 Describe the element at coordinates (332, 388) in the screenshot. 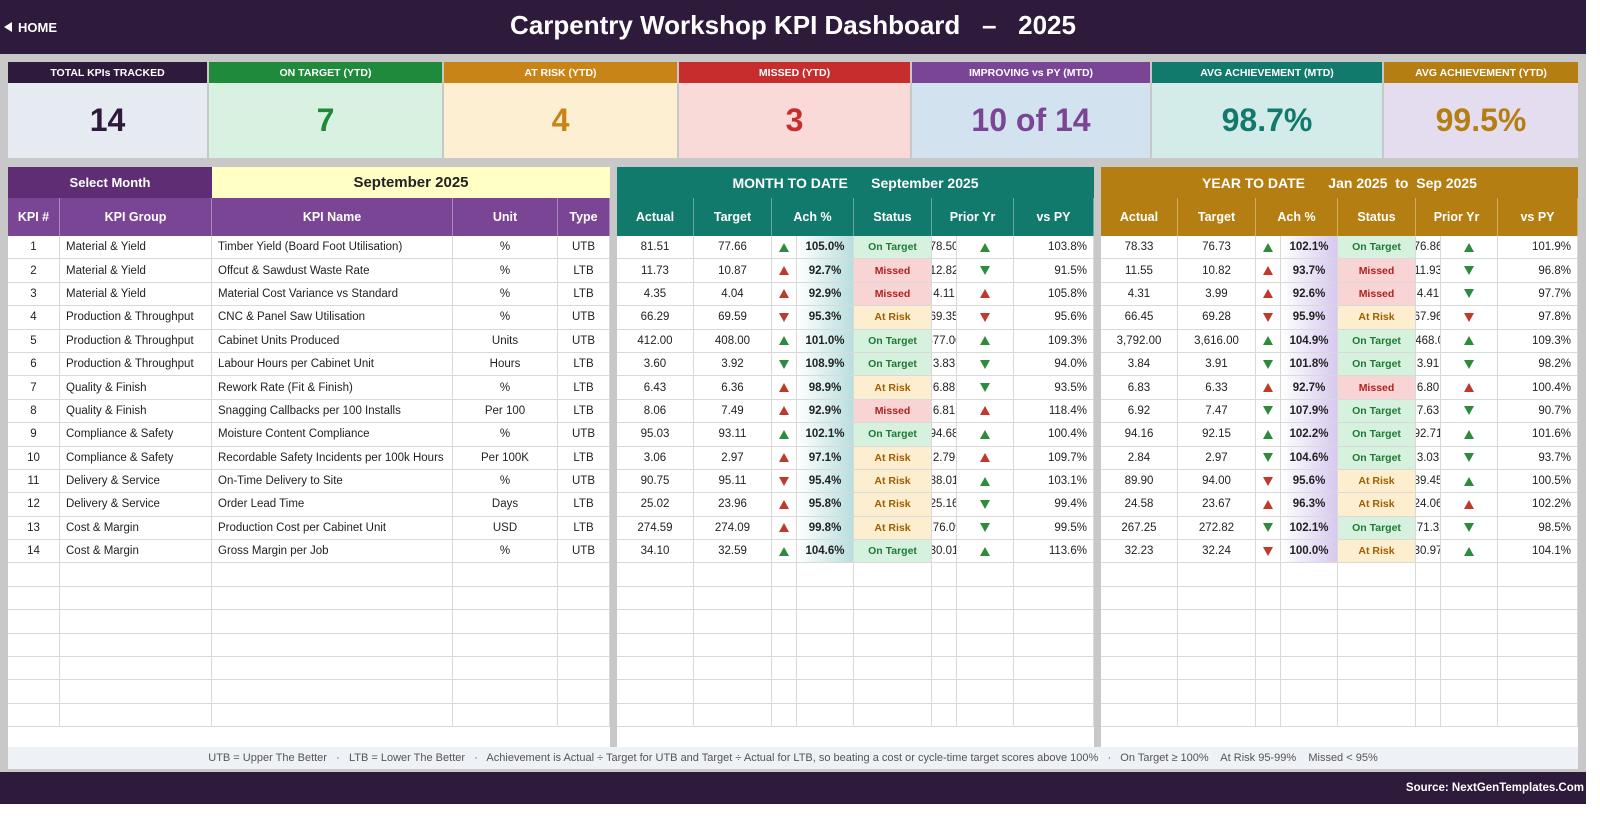

I see `kpi-name-cell: Rework Rate (Fit & Finish)` at that location.